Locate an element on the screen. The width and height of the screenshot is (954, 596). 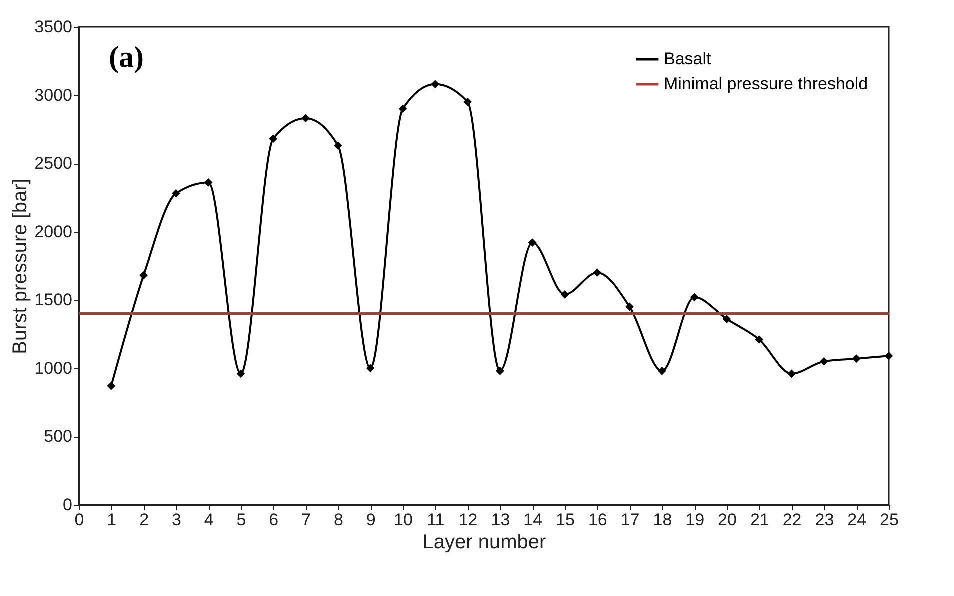
x-tick-label: 12 is located at coordinates (468, 520).